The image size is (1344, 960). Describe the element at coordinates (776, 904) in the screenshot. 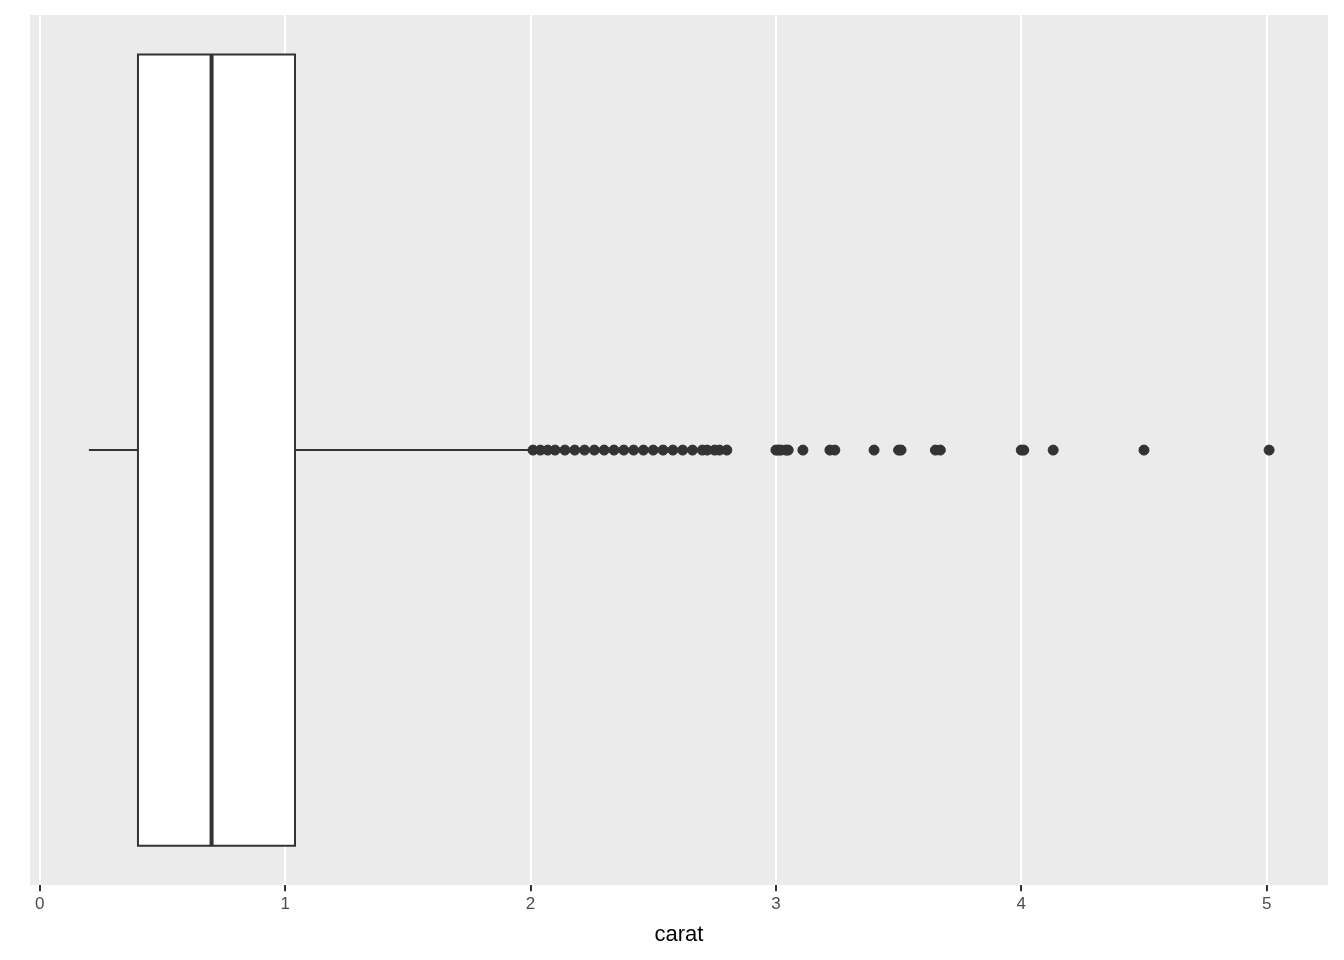

I see `x-tick-label: 3` at that location.